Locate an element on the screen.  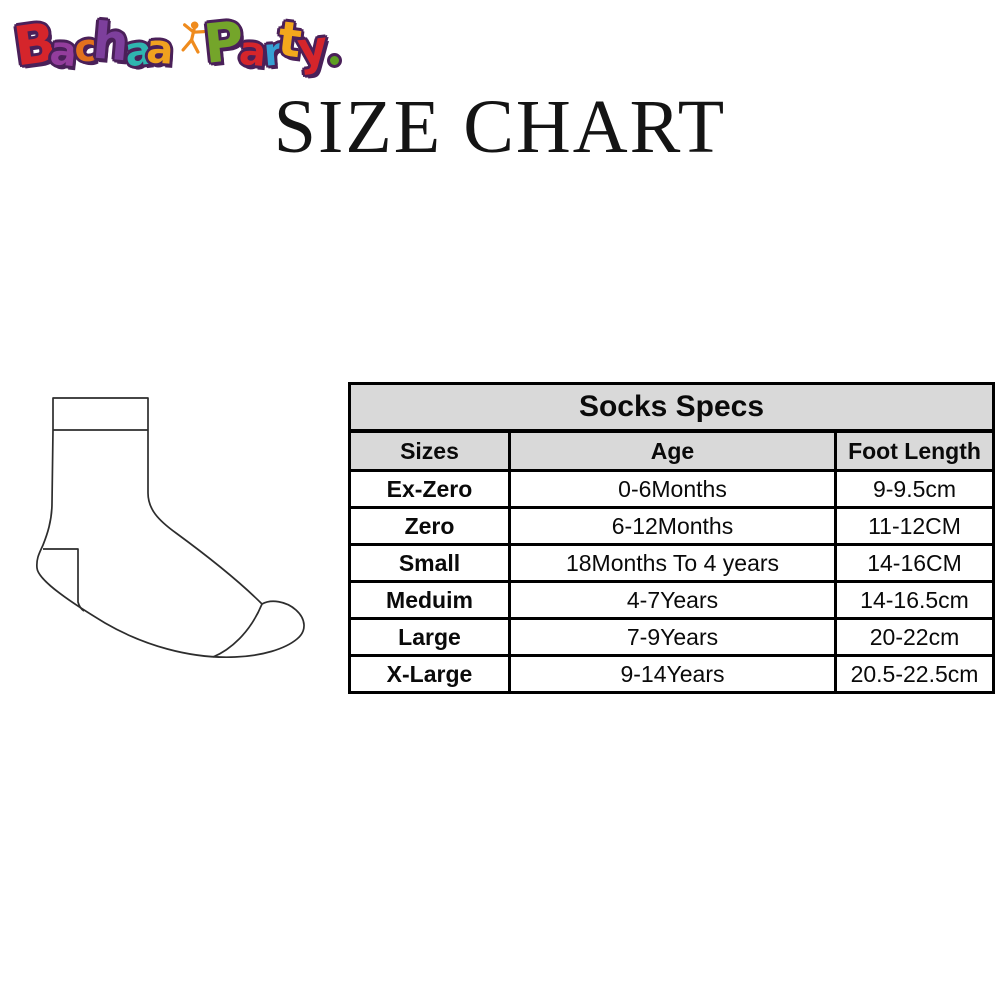
table-cell: 7-9Years is located at coordinates (672, 637).